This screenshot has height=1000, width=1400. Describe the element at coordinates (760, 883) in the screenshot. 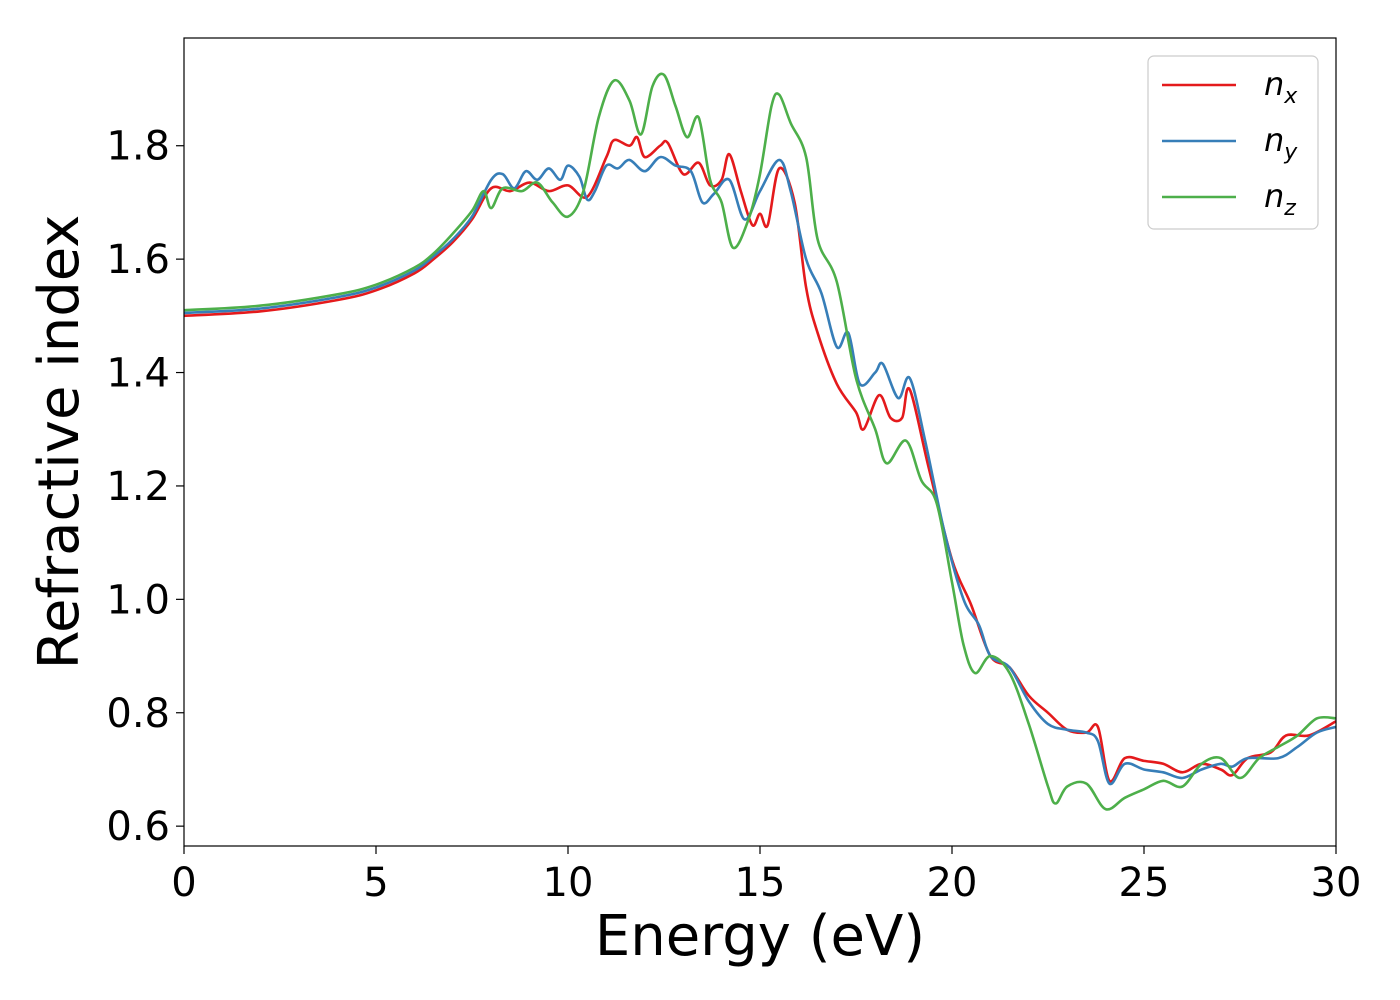

I see `x-tick-label: 15` at that location.